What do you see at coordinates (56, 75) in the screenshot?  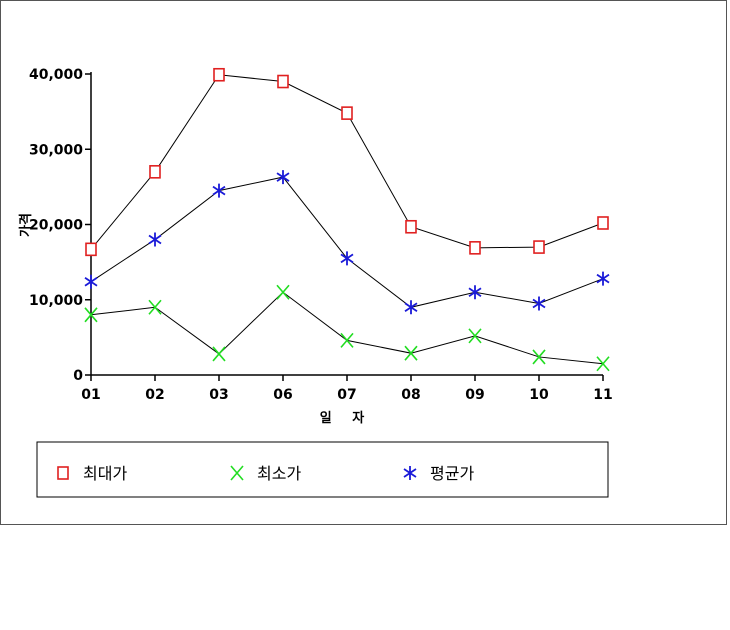 I see `y-tick-label: 40,000` at bounding box center [56, 75].